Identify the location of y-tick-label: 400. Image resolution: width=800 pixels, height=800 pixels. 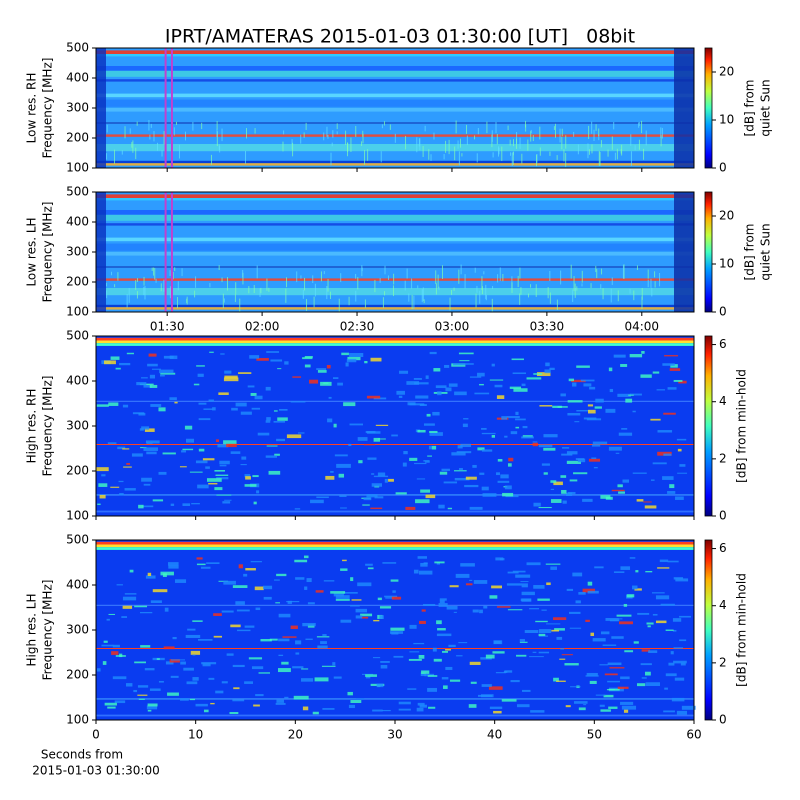
(77, 585).